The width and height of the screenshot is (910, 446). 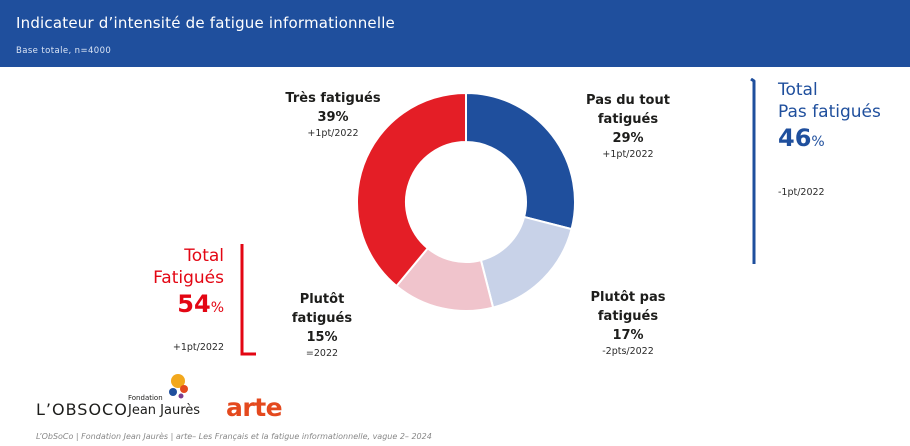 I want to click on logos-row: L’OBSOCO Fondation Jean Jaurès arte, so click(x=186, y=397).